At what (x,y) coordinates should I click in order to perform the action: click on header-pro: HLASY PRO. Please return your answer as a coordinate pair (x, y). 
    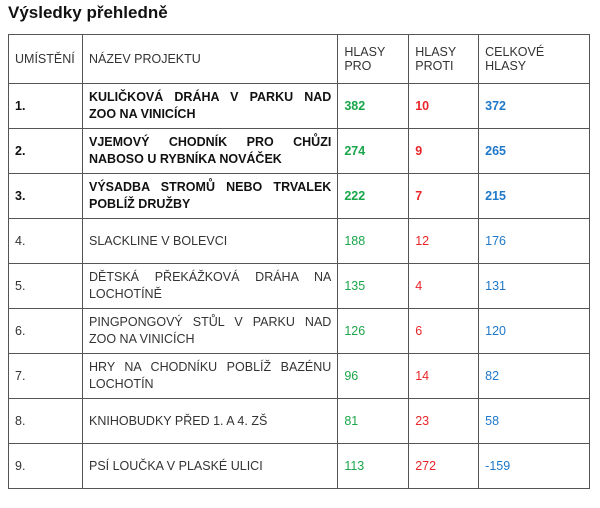
    Looking at the image, I should click on (373, 59).